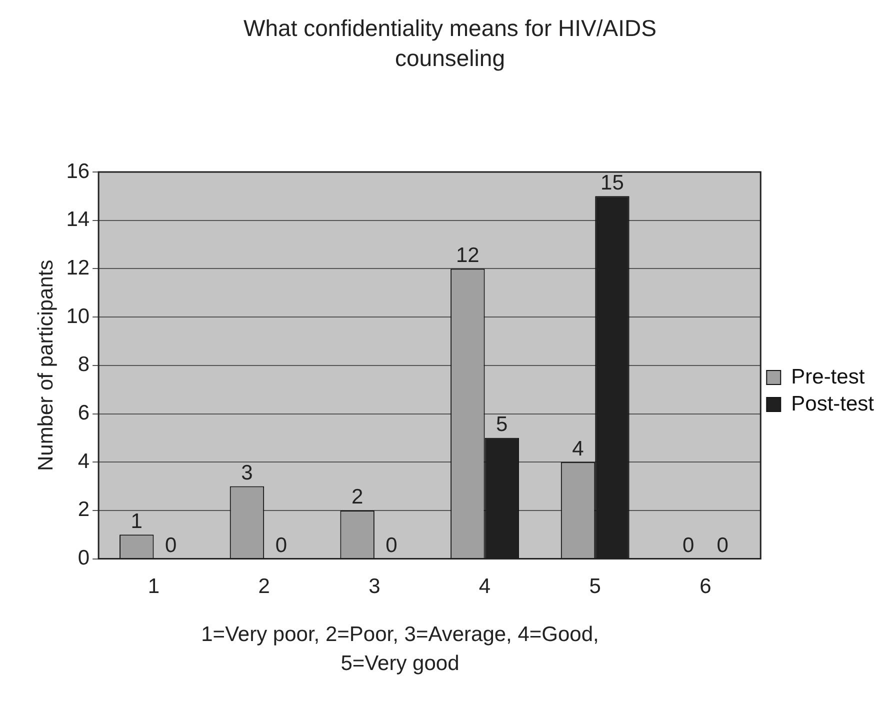 This screenshot has height=717, width=890. What do you see at coordinates (484, 586) in the screenshot?
I see `x-tick-label: 4` at bounding box center [484, 586].